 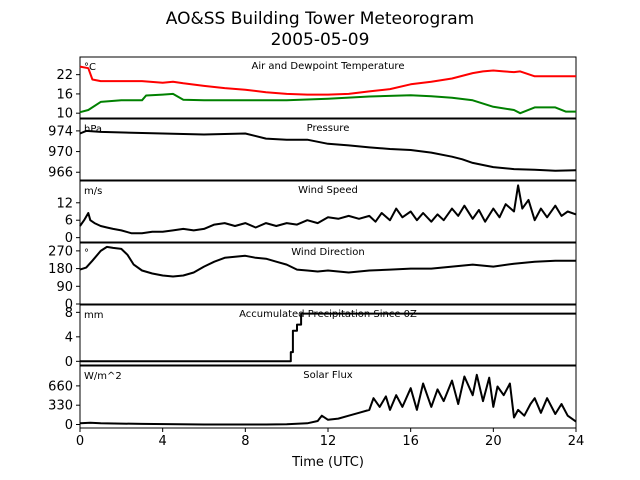 I want to click on panel-5: 0 330 660 W/m^2 Solar Flux, so click(x=312, y=399).